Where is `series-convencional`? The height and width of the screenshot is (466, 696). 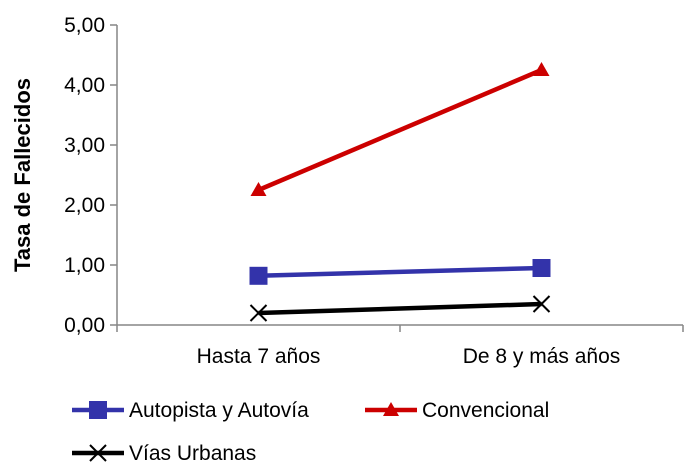
series-convencional is located at coordinates (400, 129).